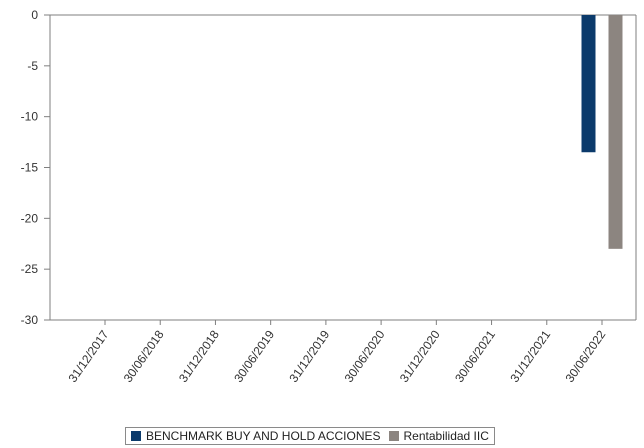 This screenshot has height=448, width=644. Describe the element at coordinates (475, 355) in the screenshot. I see `x-tick-label: 30/06/2021` at that location.